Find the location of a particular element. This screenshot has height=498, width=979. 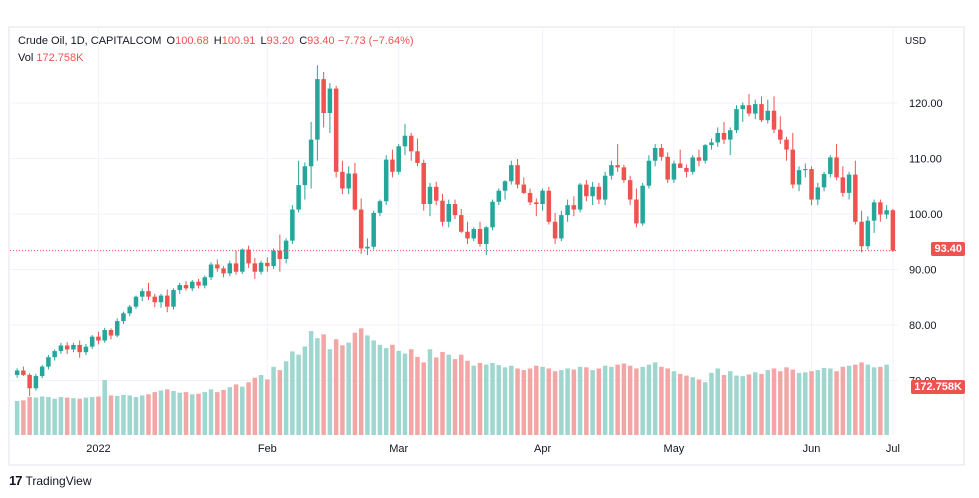

symbol-label: Crude Oil, 1D, CAPITALCOM is located at coordinates (90, 41).